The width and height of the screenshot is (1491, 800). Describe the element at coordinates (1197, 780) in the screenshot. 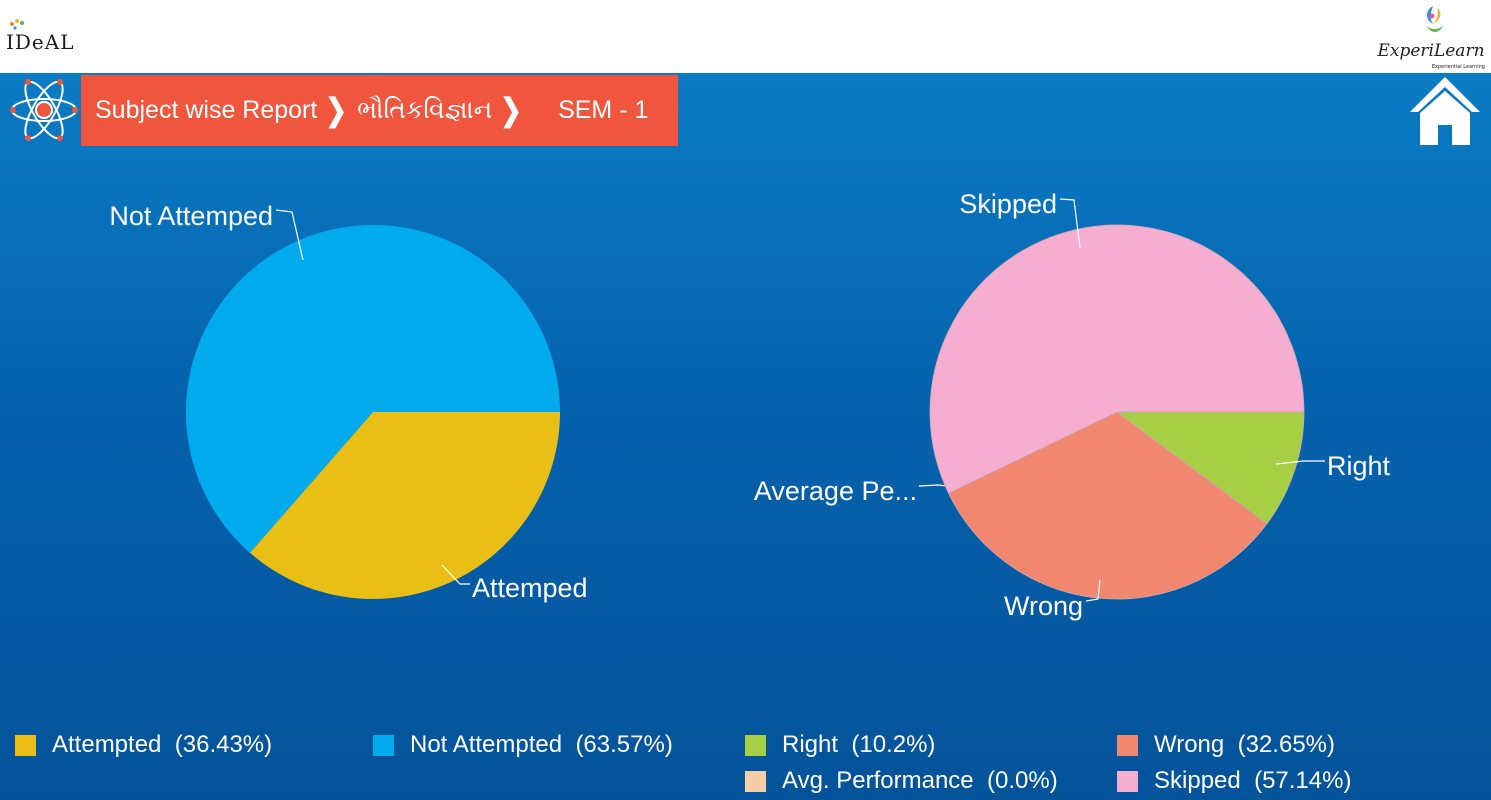

I see `legend-label: Skipped` at that location.